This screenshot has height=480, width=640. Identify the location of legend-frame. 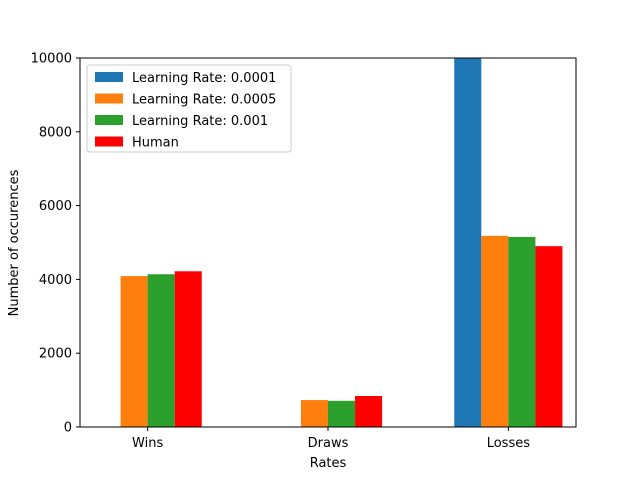
(189, 108).